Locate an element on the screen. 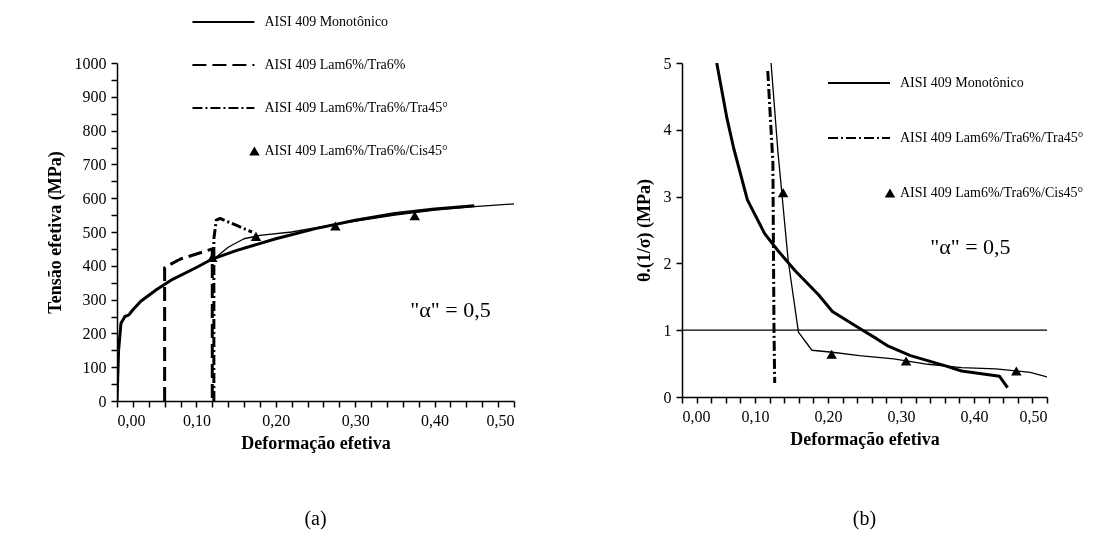  legend-label: AISI 409 Lam6%/Tra6% is located at coordinates (335, 64).